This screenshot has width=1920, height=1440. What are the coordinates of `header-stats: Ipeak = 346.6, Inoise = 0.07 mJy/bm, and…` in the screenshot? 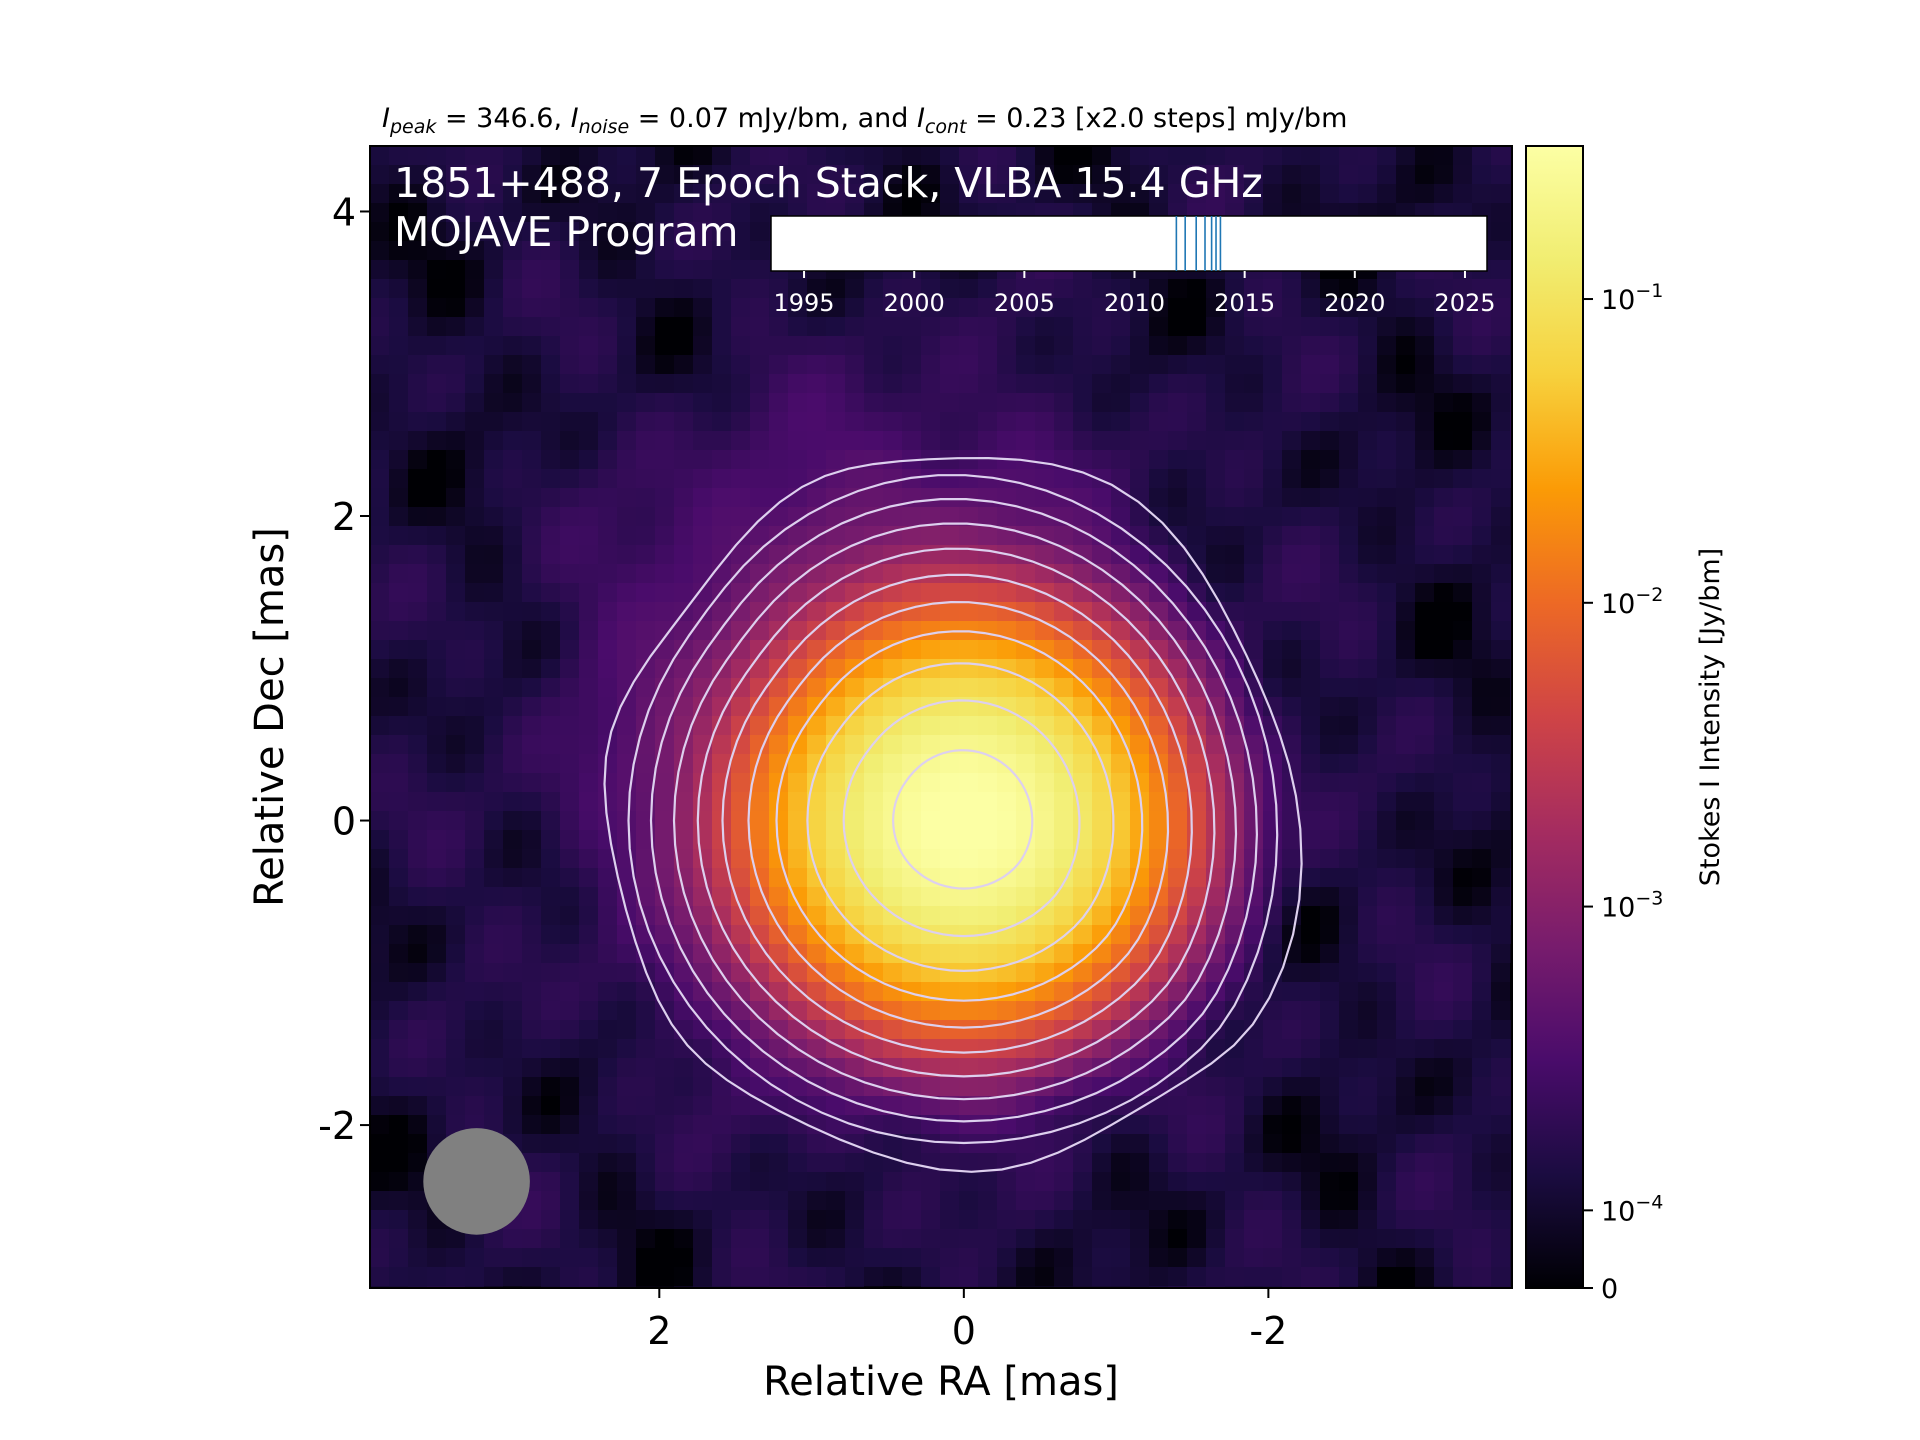 It's located at (864, 120).